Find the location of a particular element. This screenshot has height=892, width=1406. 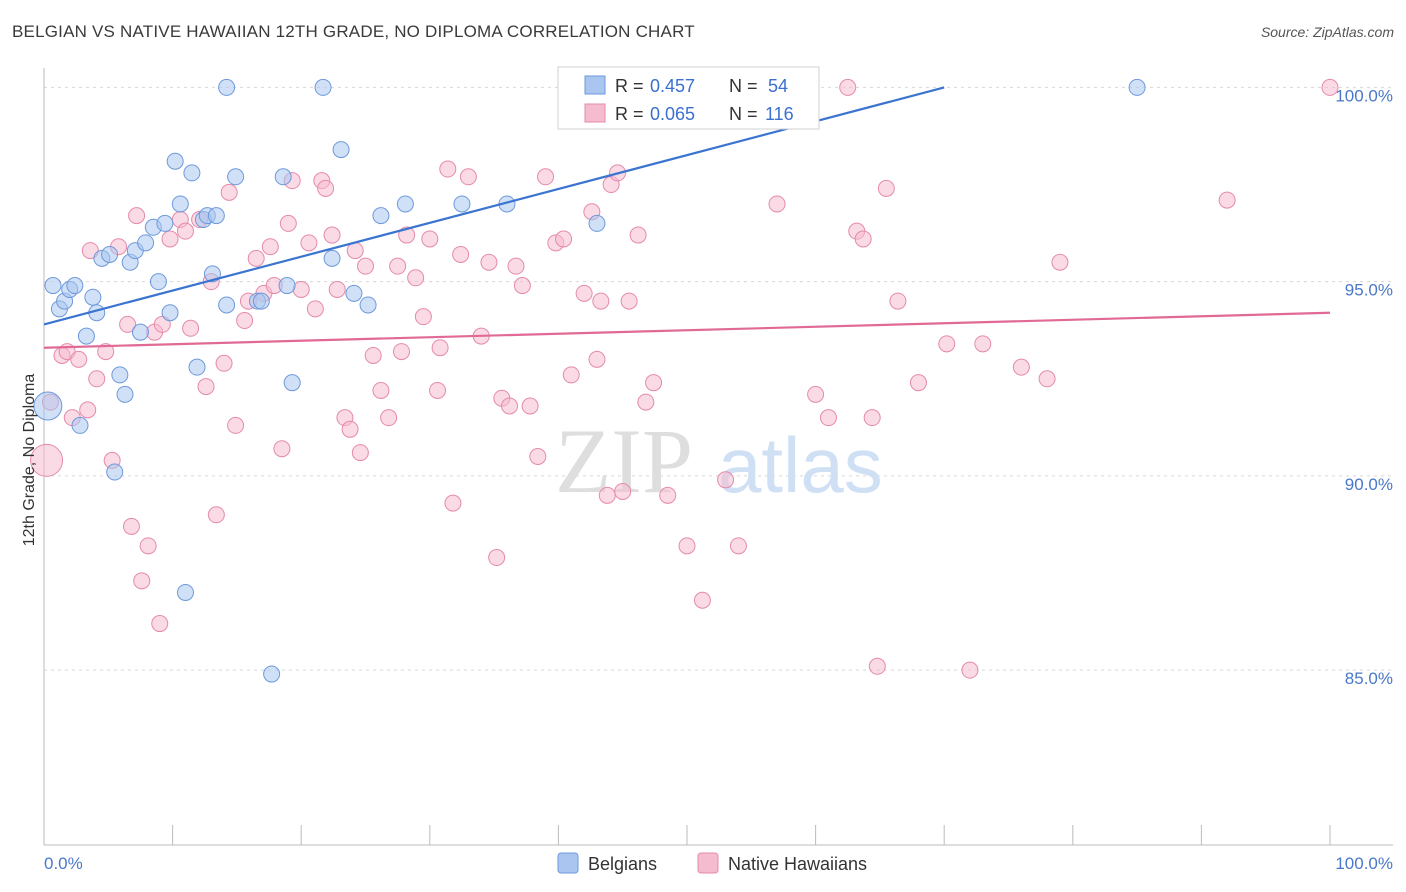

y-tick-labels: 85.0% 90.0% 95.0% 100.0% is located at coordinates (1364, 387).